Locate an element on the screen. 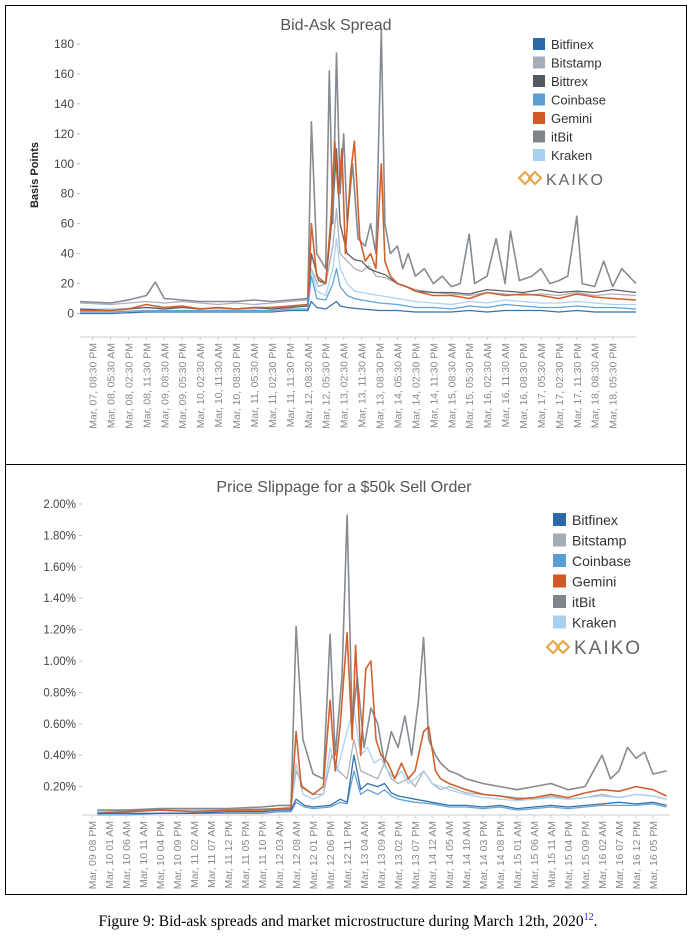 Image resolution: width=696 pixels, height=944 pixels. x-tick-label: Mar, 11 10 PM is located at coordinates (263, 855).